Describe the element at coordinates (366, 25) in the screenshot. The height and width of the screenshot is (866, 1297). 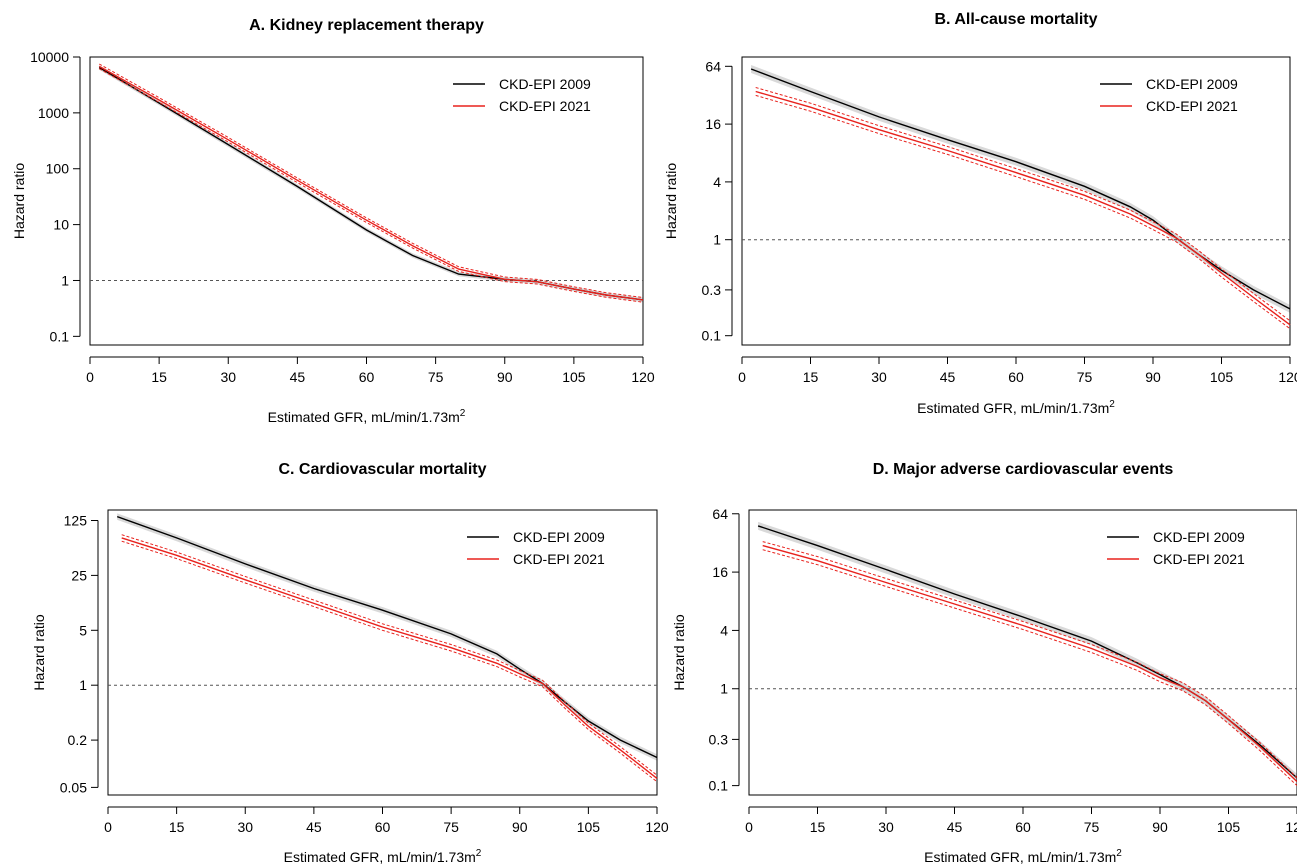
I see `panel-title: A. Kidney replacement therapy` at that location.